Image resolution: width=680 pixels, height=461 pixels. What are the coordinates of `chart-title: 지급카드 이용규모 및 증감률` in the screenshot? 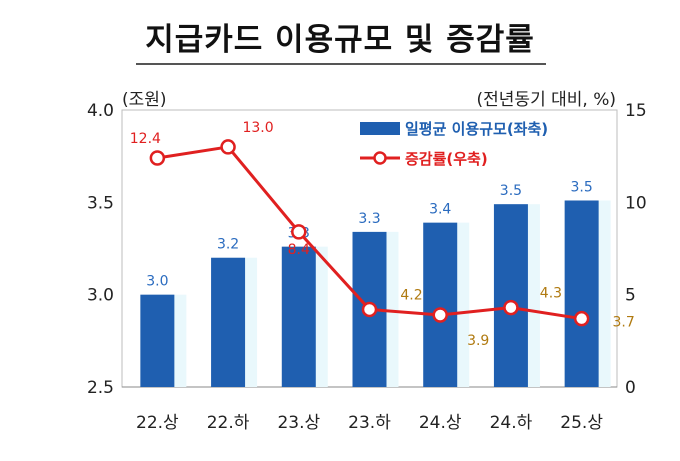 It's located at (340, 40).